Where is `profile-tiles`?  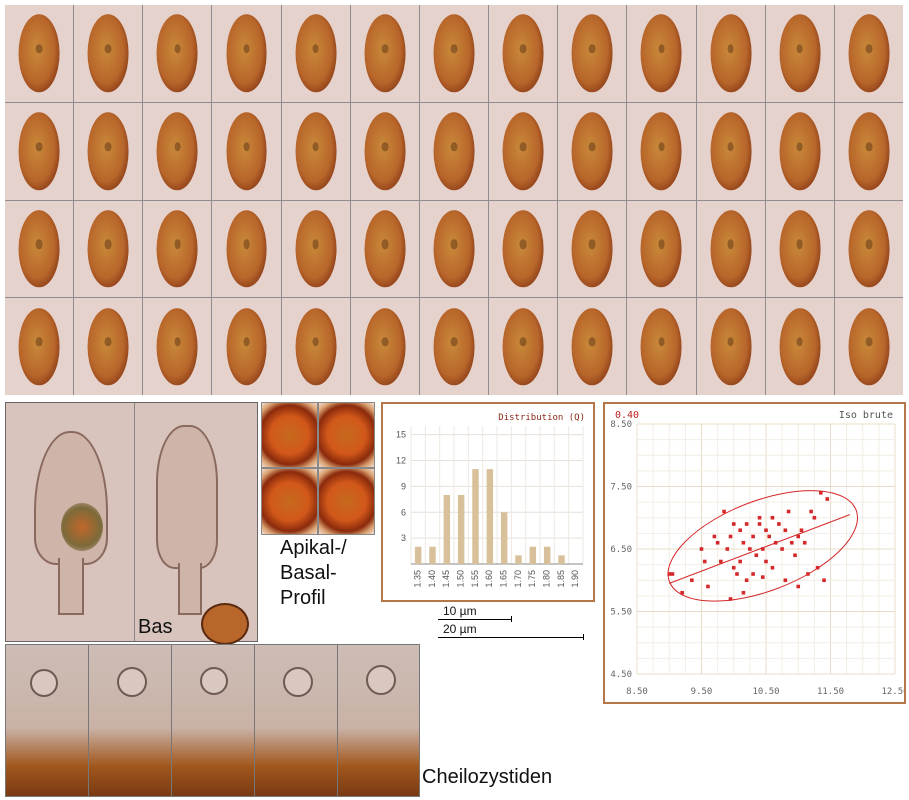 profile-tiles is located at coordinates (318, 468).